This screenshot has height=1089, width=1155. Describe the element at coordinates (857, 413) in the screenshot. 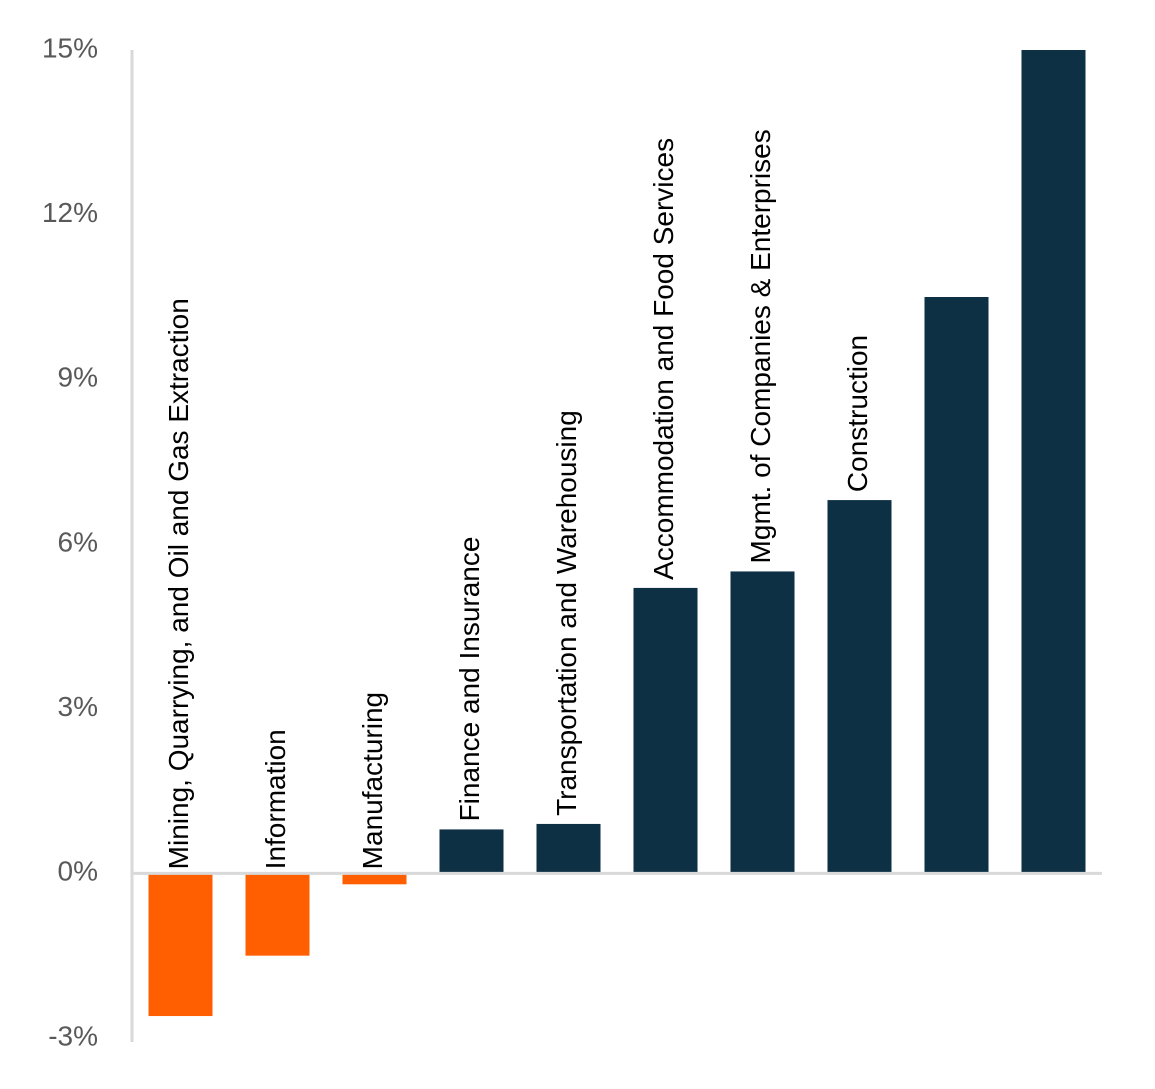

I see `category-label: Construction` at that location.